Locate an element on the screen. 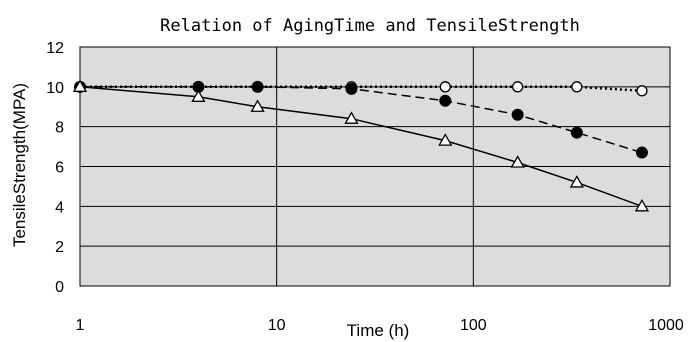 This screenshot has height=342, width=692. x-tick-label: 10 is located at coordinates (277, 325).